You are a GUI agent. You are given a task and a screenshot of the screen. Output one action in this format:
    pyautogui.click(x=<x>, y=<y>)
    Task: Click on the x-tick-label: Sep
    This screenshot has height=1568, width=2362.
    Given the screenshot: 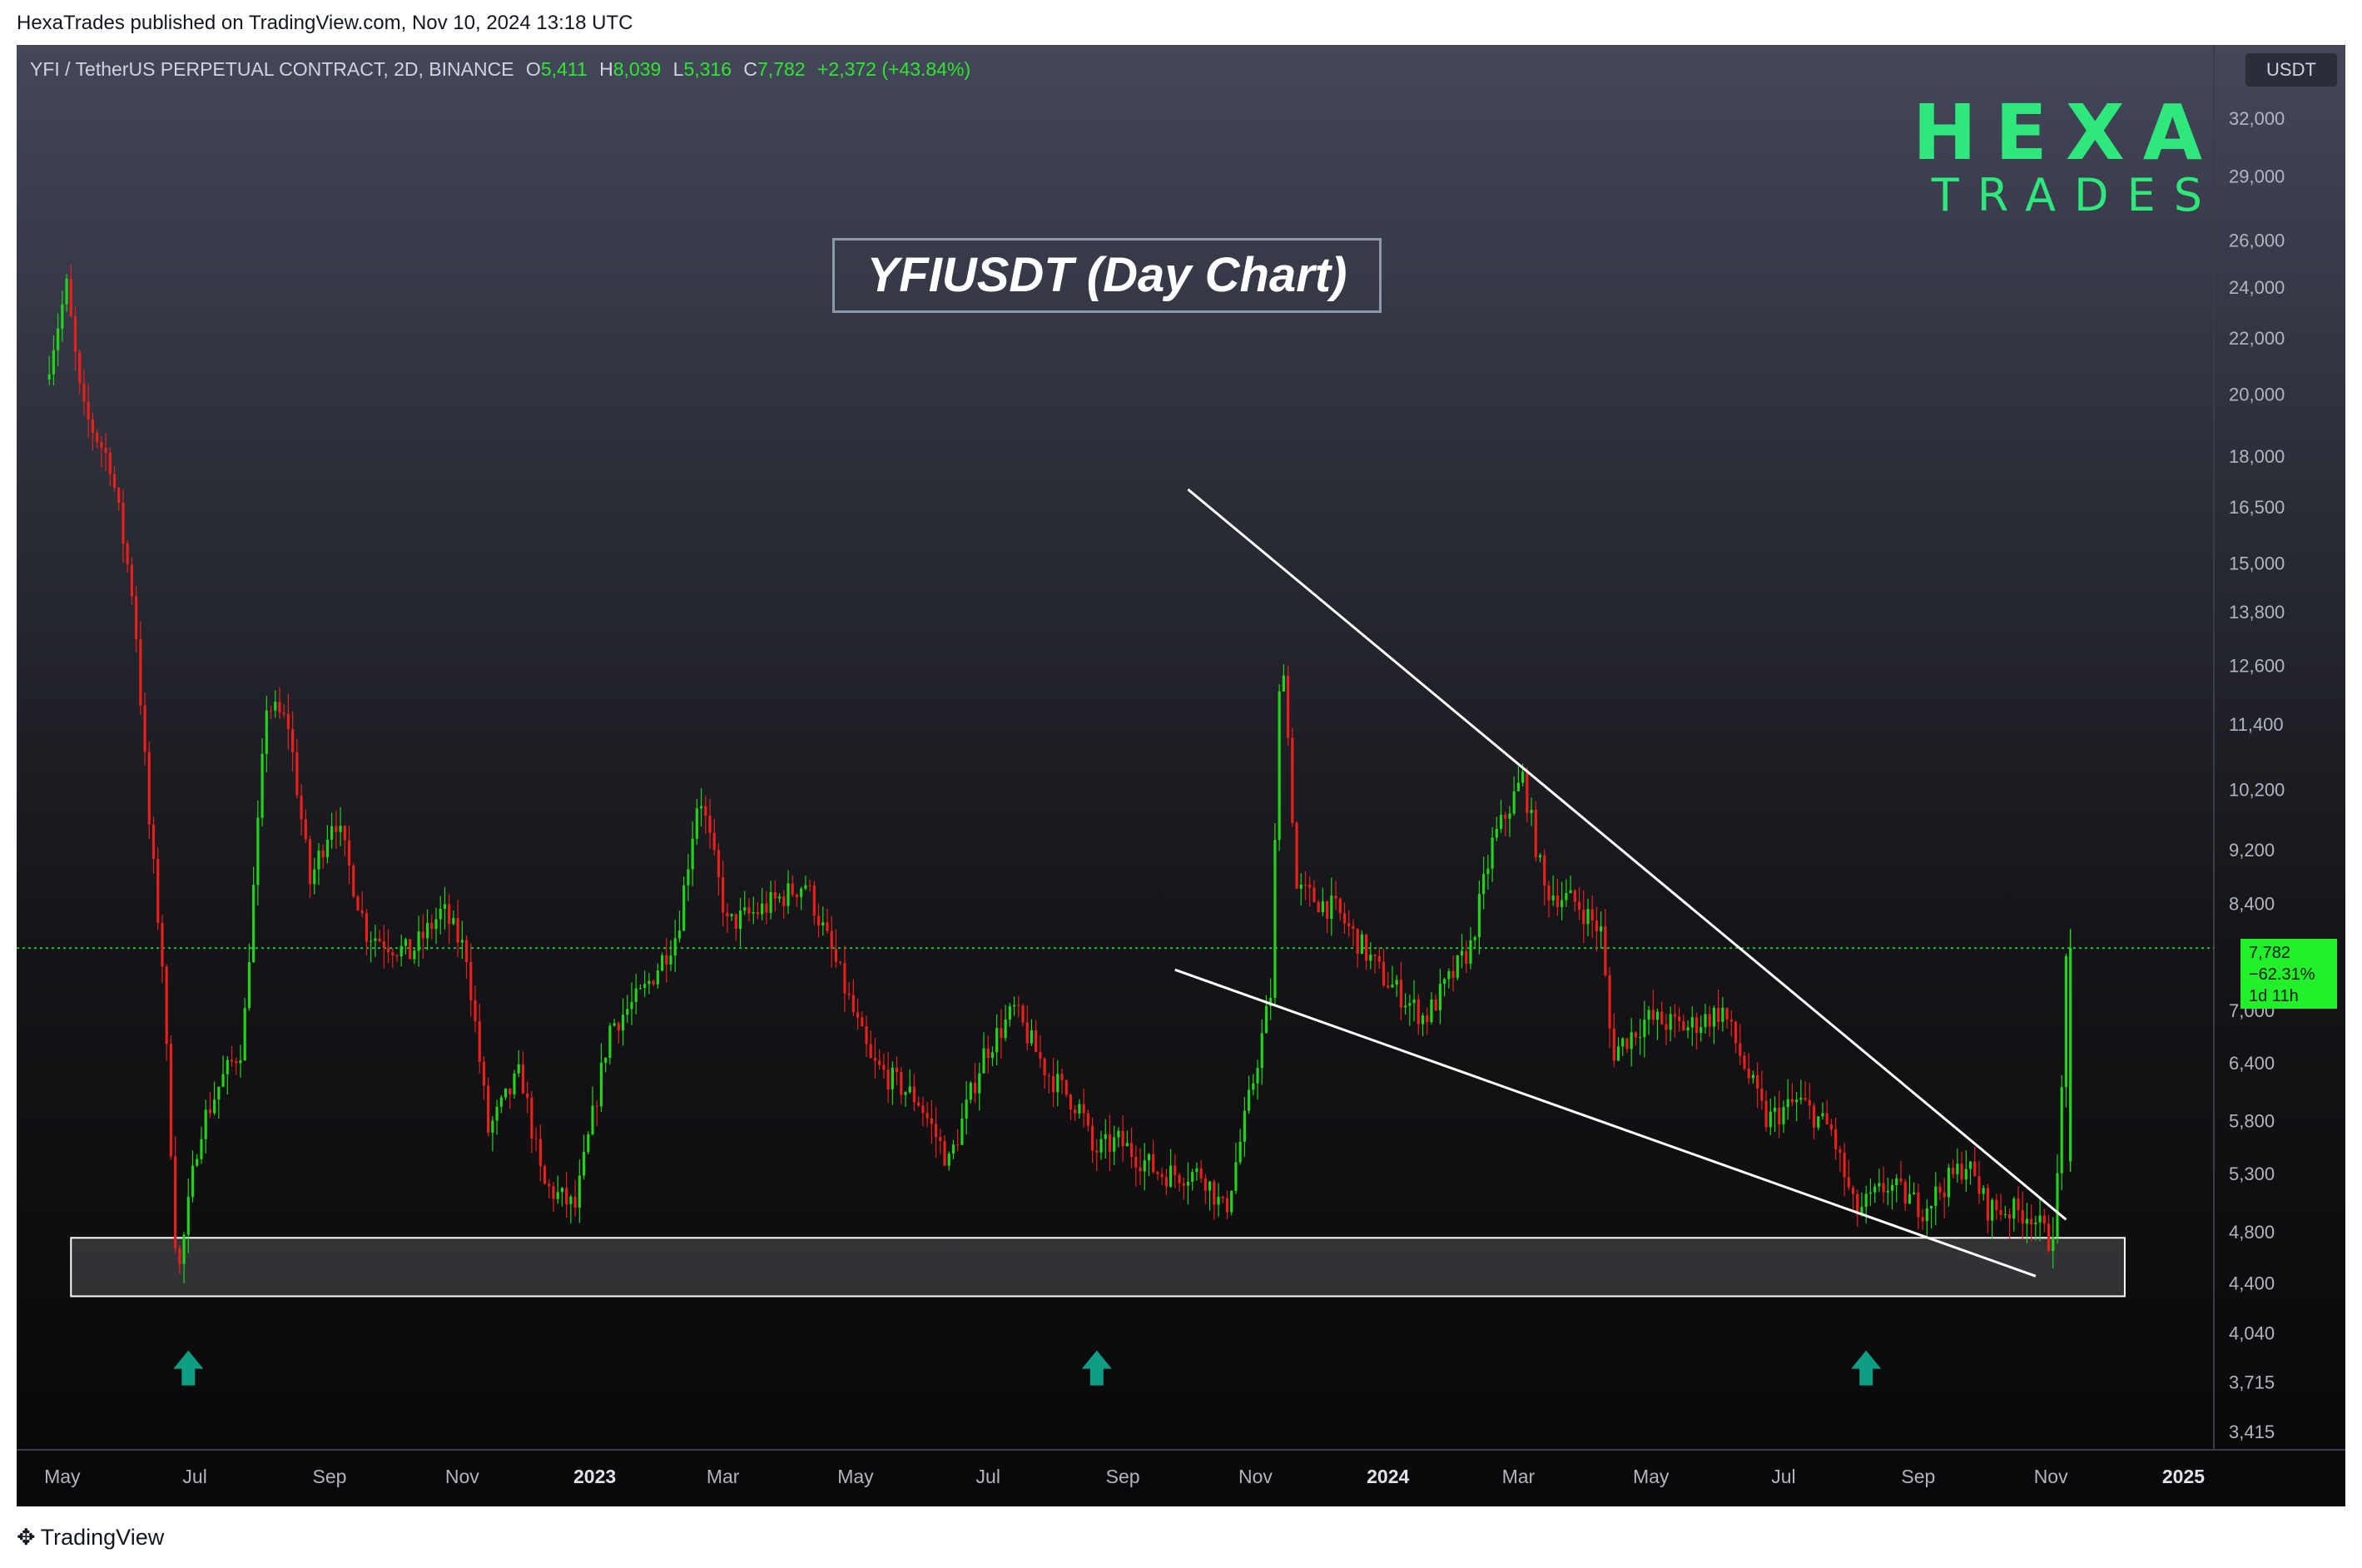 What is the action you would take?
    pyautogui.click(x=1123, y=1476)
    